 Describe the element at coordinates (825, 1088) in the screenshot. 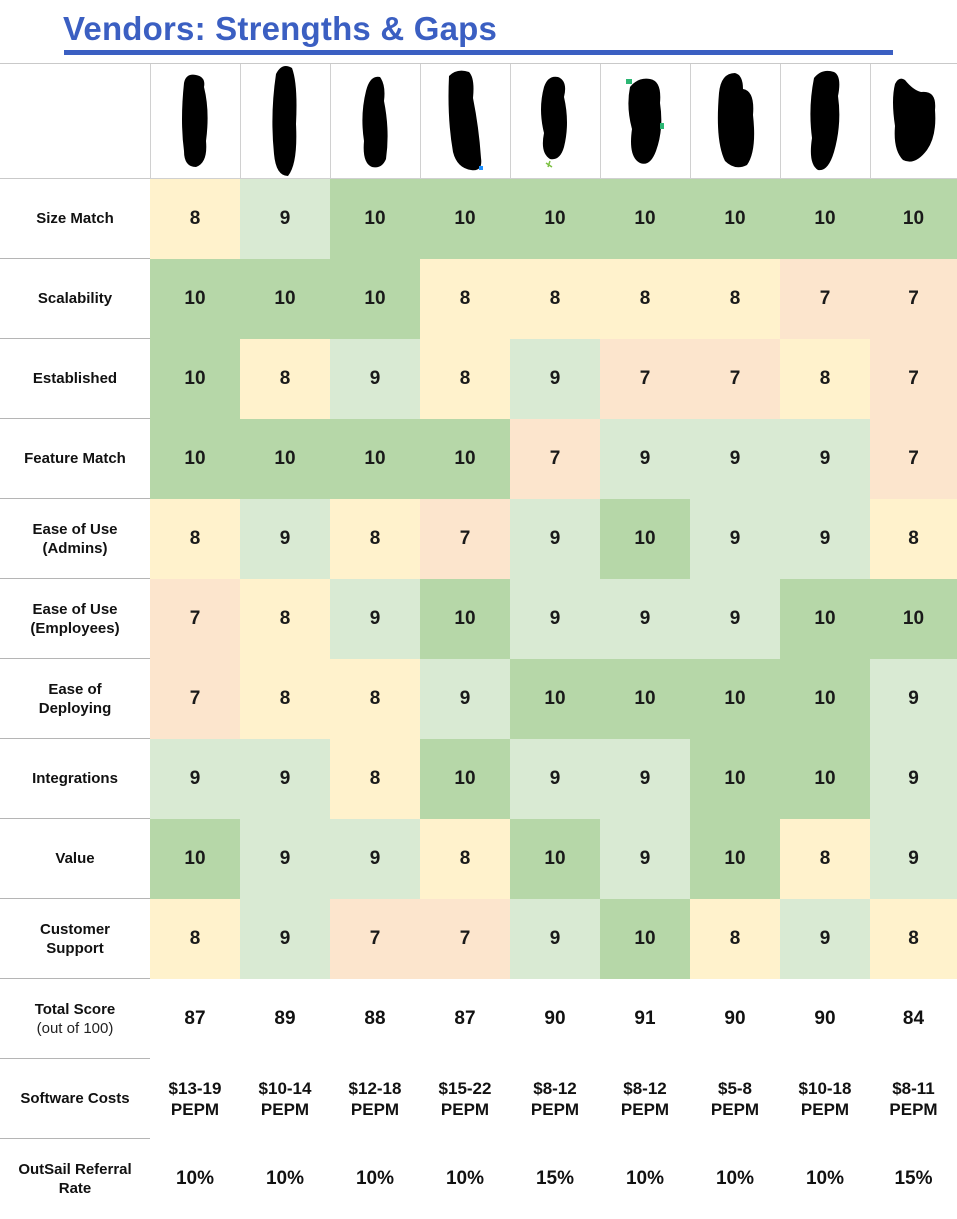

I see `cost-range: $10-18` at that location.